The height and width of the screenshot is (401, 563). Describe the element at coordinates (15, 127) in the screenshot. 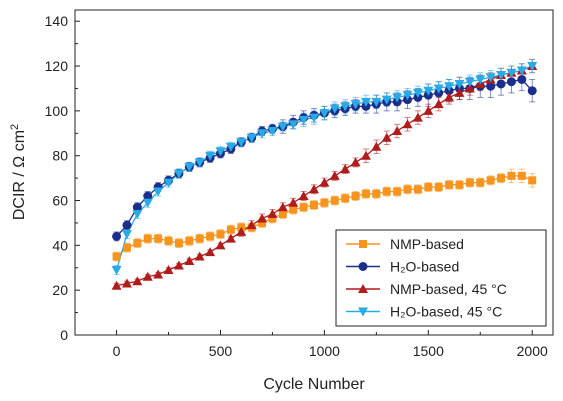

I see `y-axis-title-sup: 2` at that location.